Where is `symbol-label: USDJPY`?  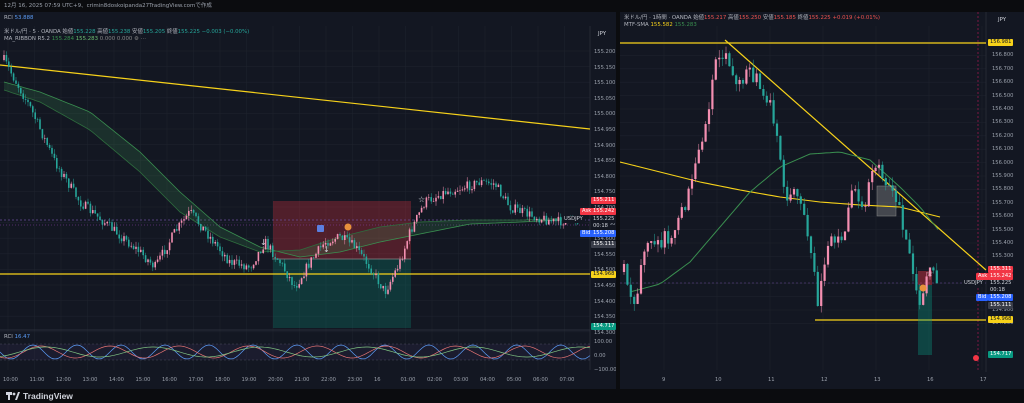
symbol-label: USDJPY is located at coordinates (973, 283).